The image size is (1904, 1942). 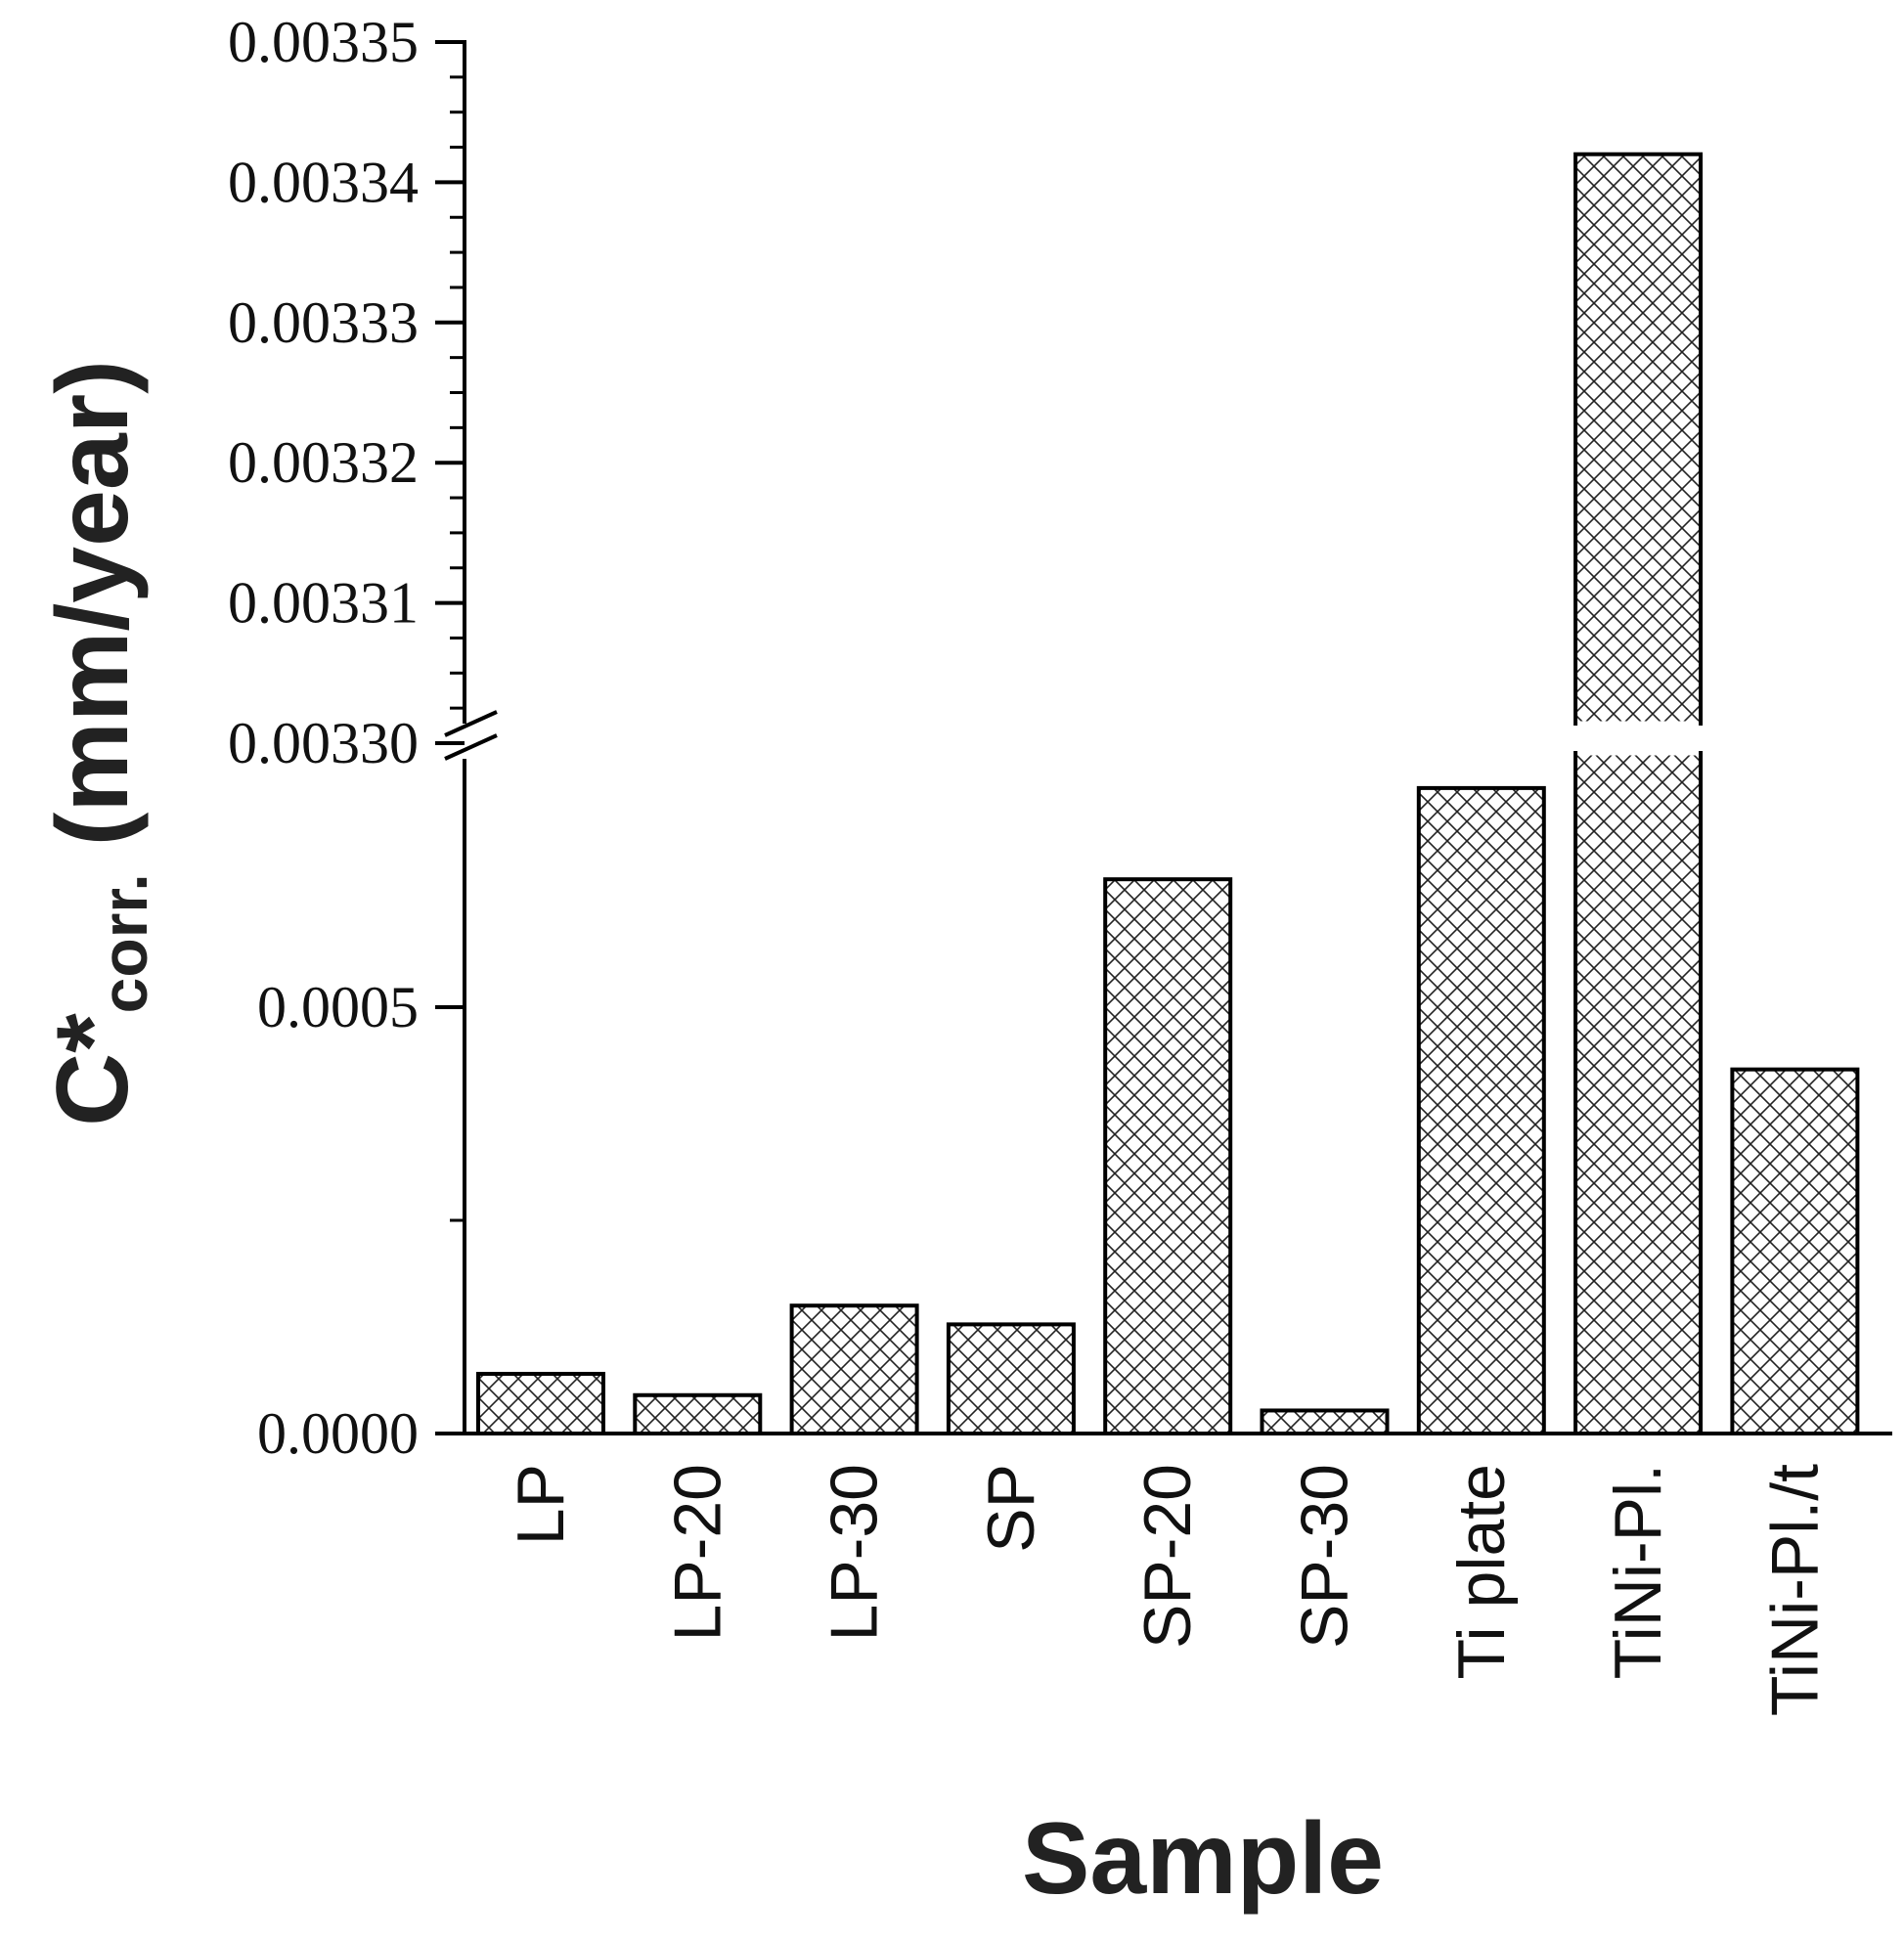 I want to click on x-tick-label-3: SP, so click(x=1011, y=1508).